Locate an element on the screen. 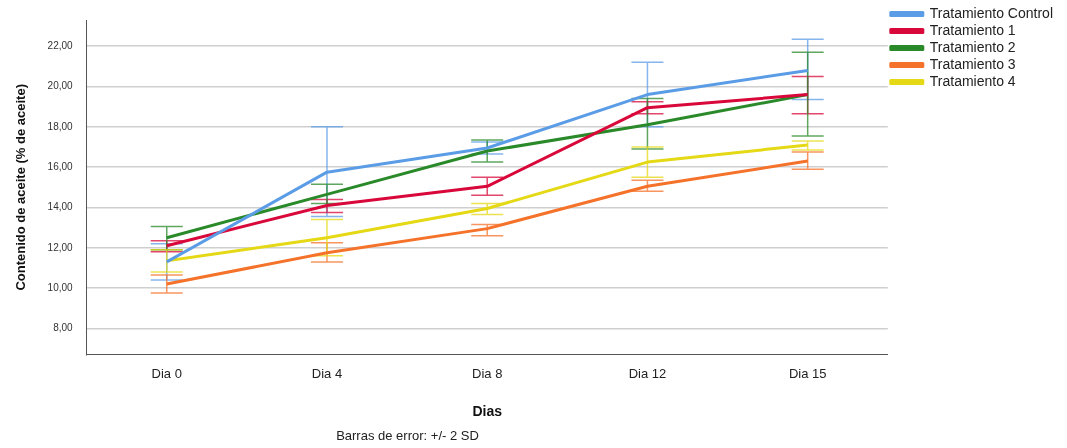 The height and width of the screenshot is (448, 1067). x-tick-label: Dia 12 is located at coordinates (647, 373).